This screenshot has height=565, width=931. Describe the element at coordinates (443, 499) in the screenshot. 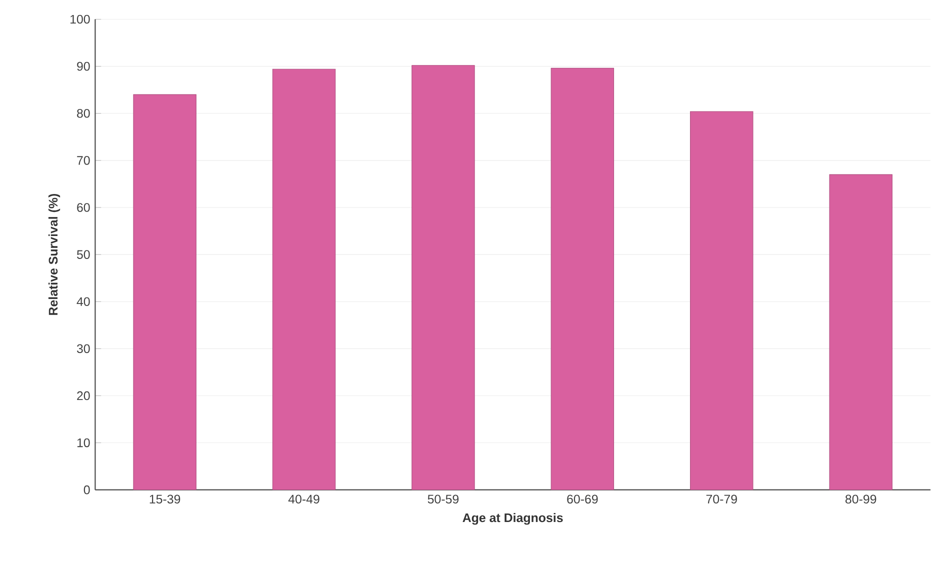

I see `x-tick-label: 50-59` at that location.